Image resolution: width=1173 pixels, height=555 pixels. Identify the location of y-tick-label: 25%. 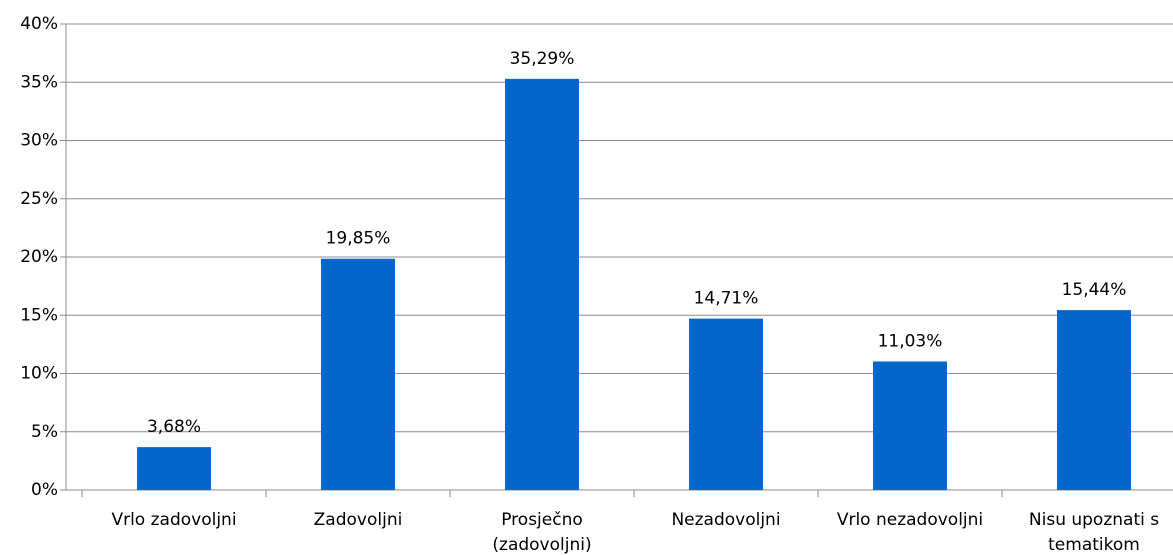
(39, 199).